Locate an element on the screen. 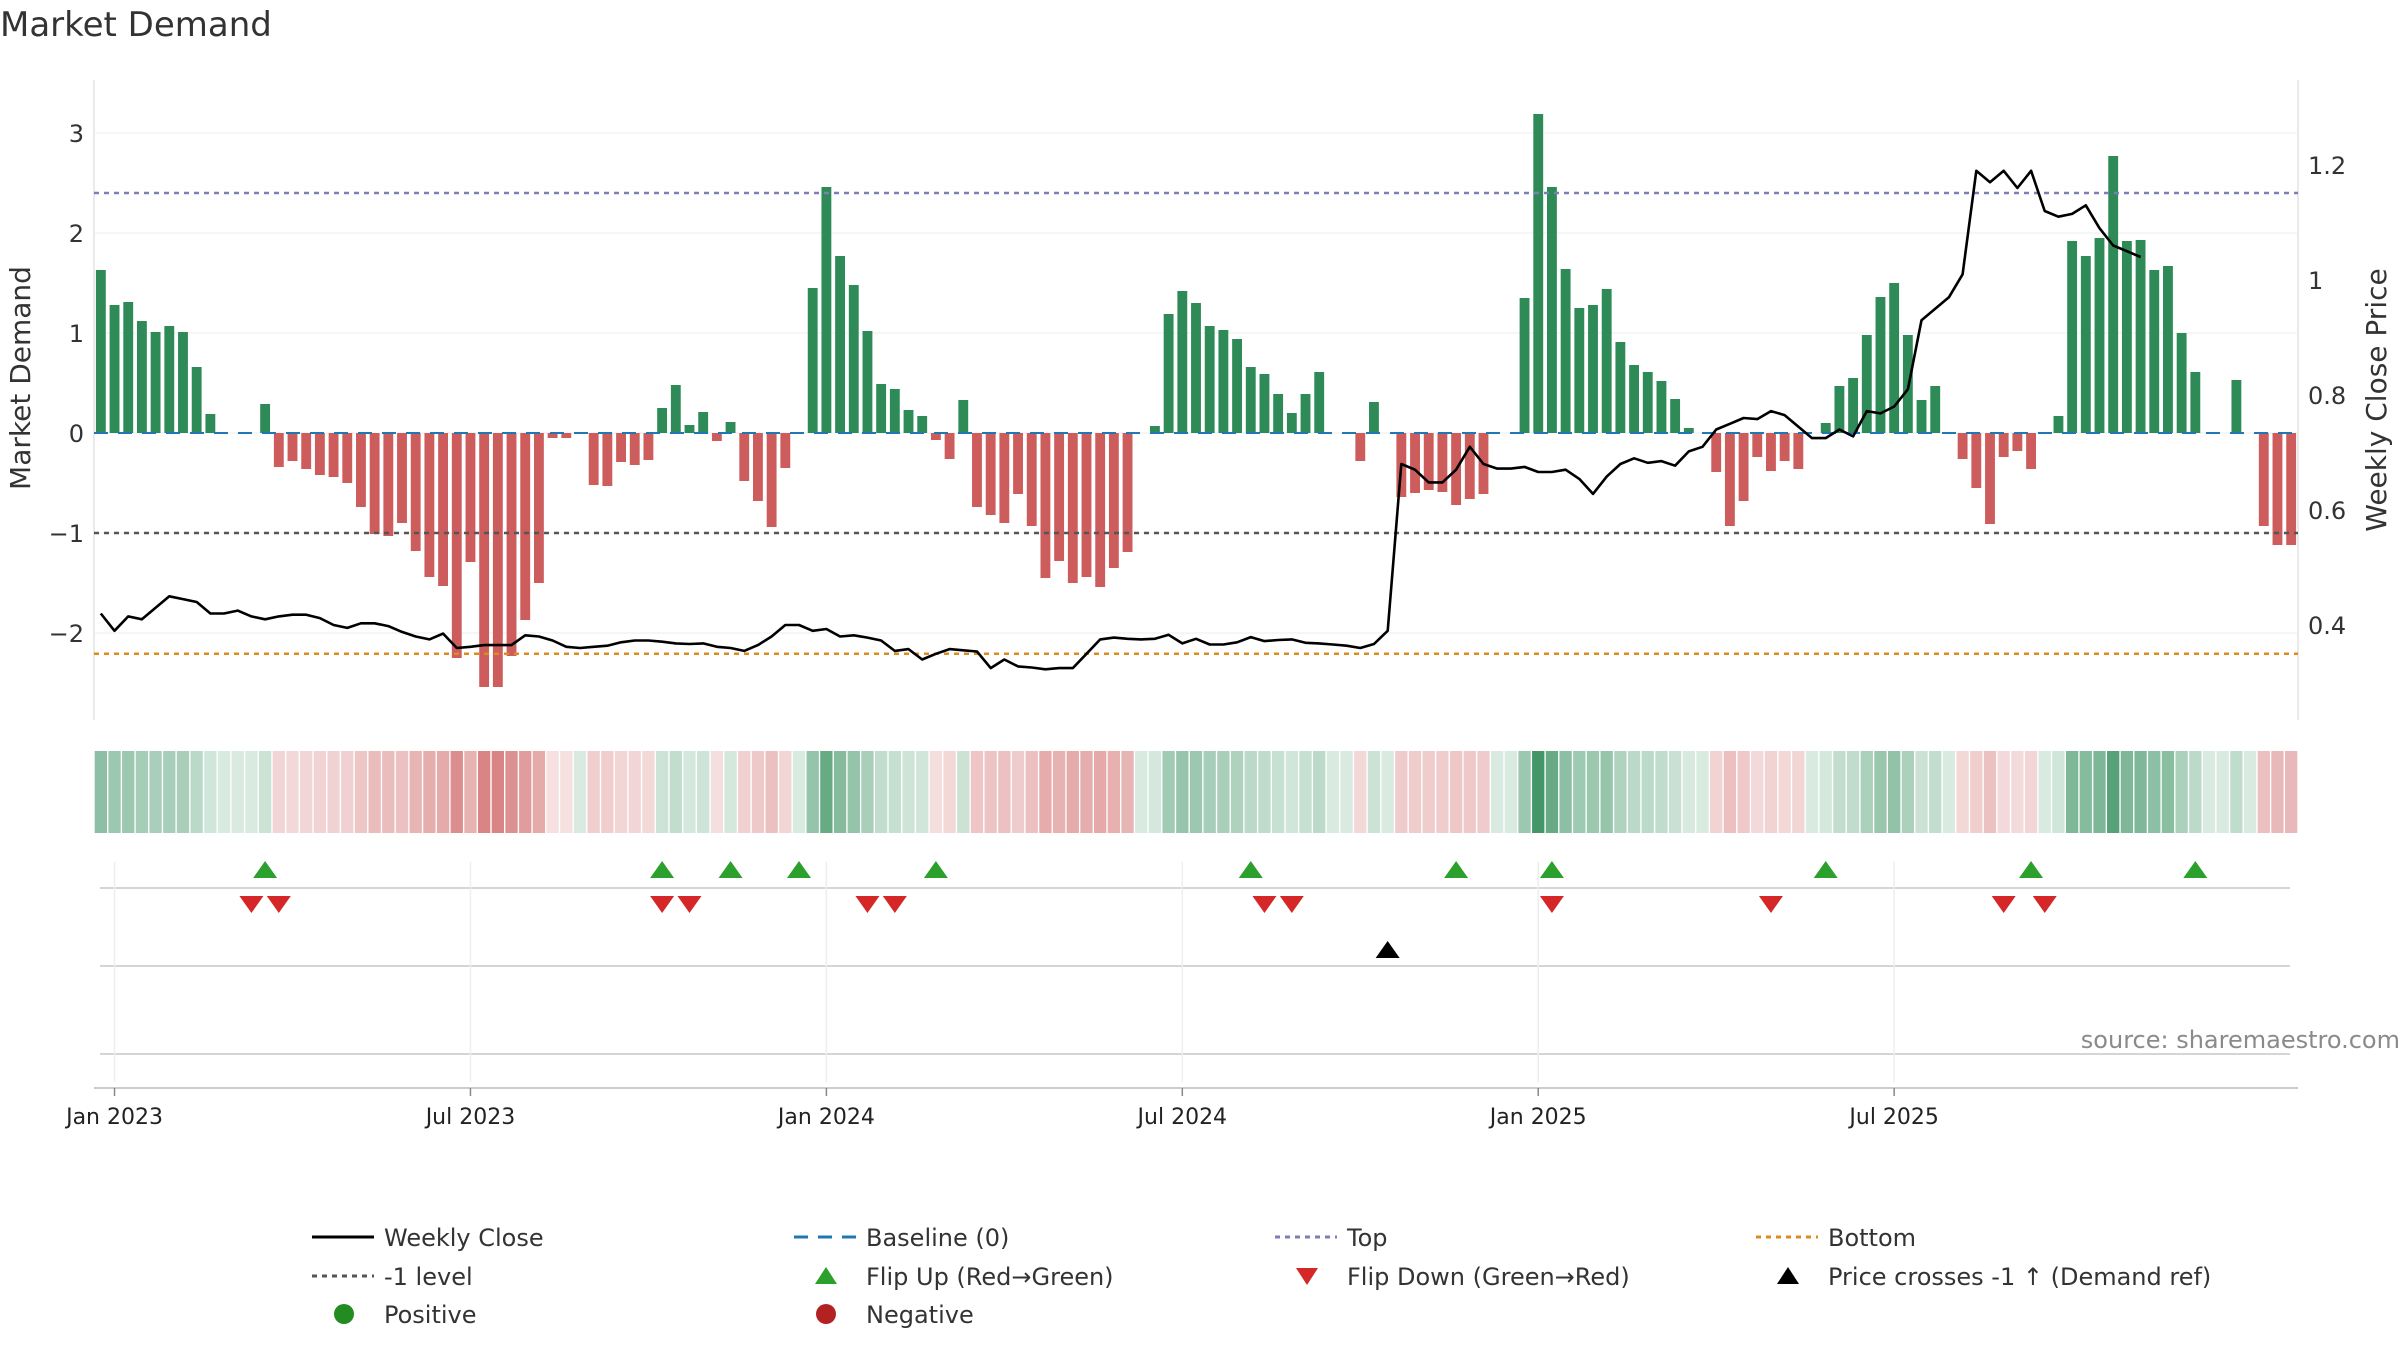  left-tick-label: −1 is located at coordinates (66, 534).